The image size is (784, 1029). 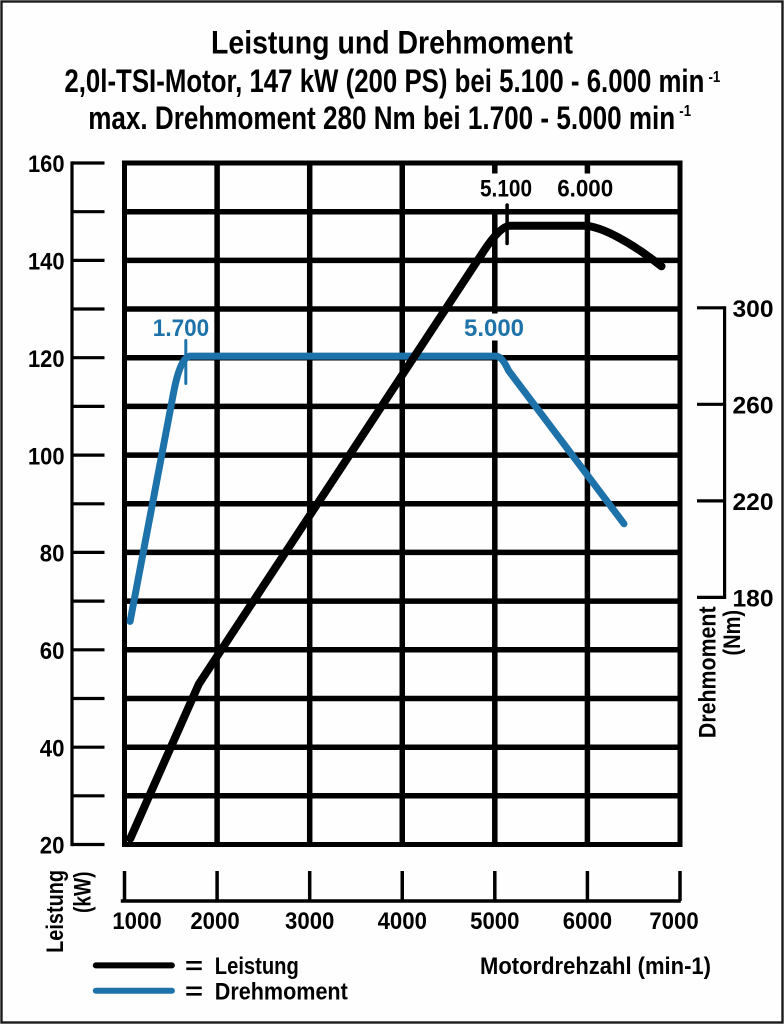 What do you see at coordinates (46, 262) in the screenshot?
I see `svg-text: 140` at bounding box center [46, 262].